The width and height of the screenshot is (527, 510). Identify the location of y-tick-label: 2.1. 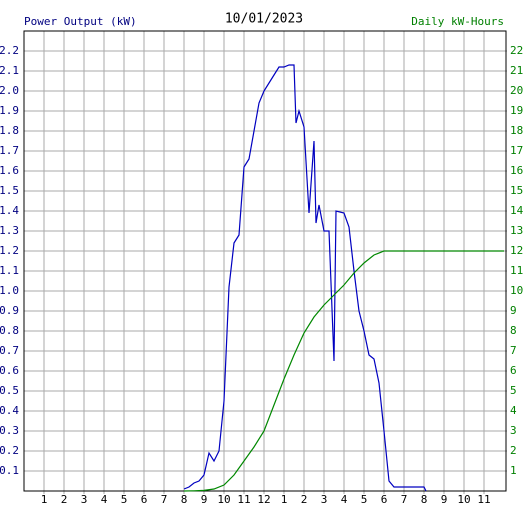
(9, 70).